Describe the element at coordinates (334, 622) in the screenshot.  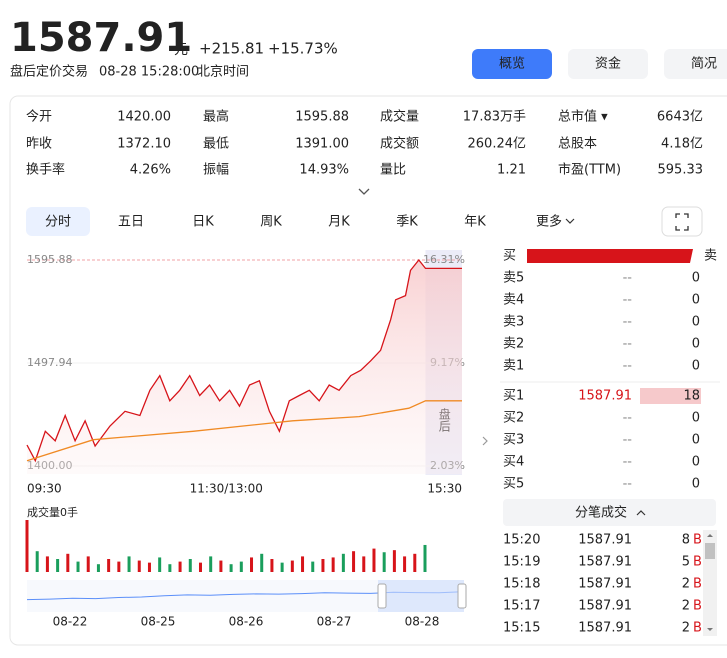
I see `navigator-date: 08-27` at that location.